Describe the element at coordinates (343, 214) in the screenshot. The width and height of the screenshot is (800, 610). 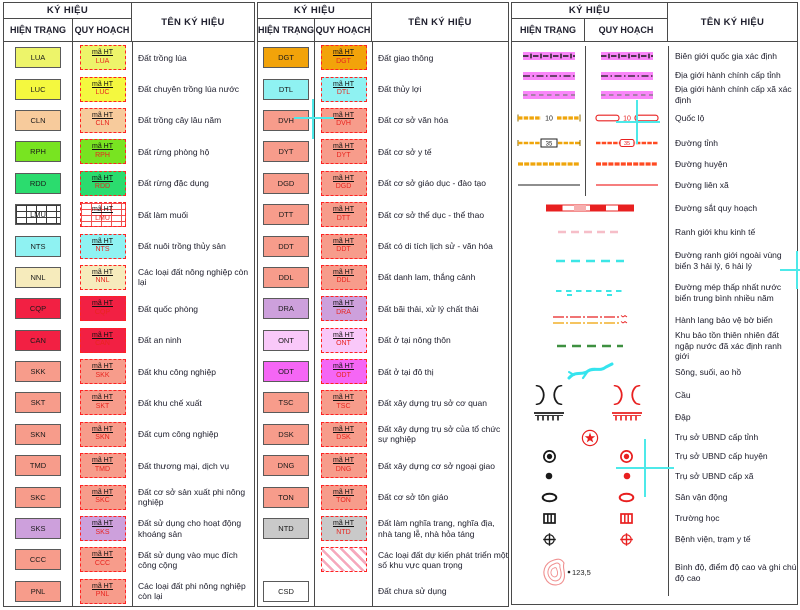
I see `planning-cell: mã HT DTT` at that location.